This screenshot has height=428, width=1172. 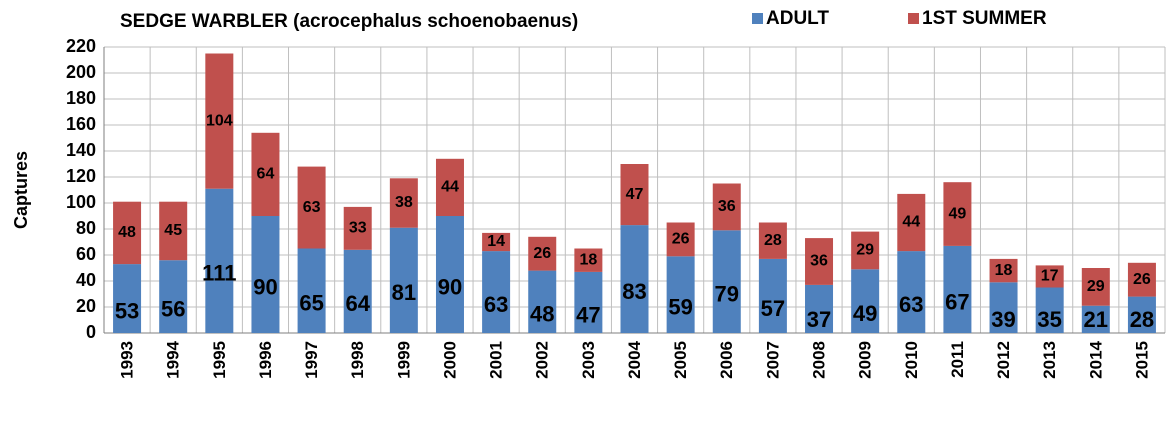 I want to click on data-label: 33, so click(x=358, y=228).